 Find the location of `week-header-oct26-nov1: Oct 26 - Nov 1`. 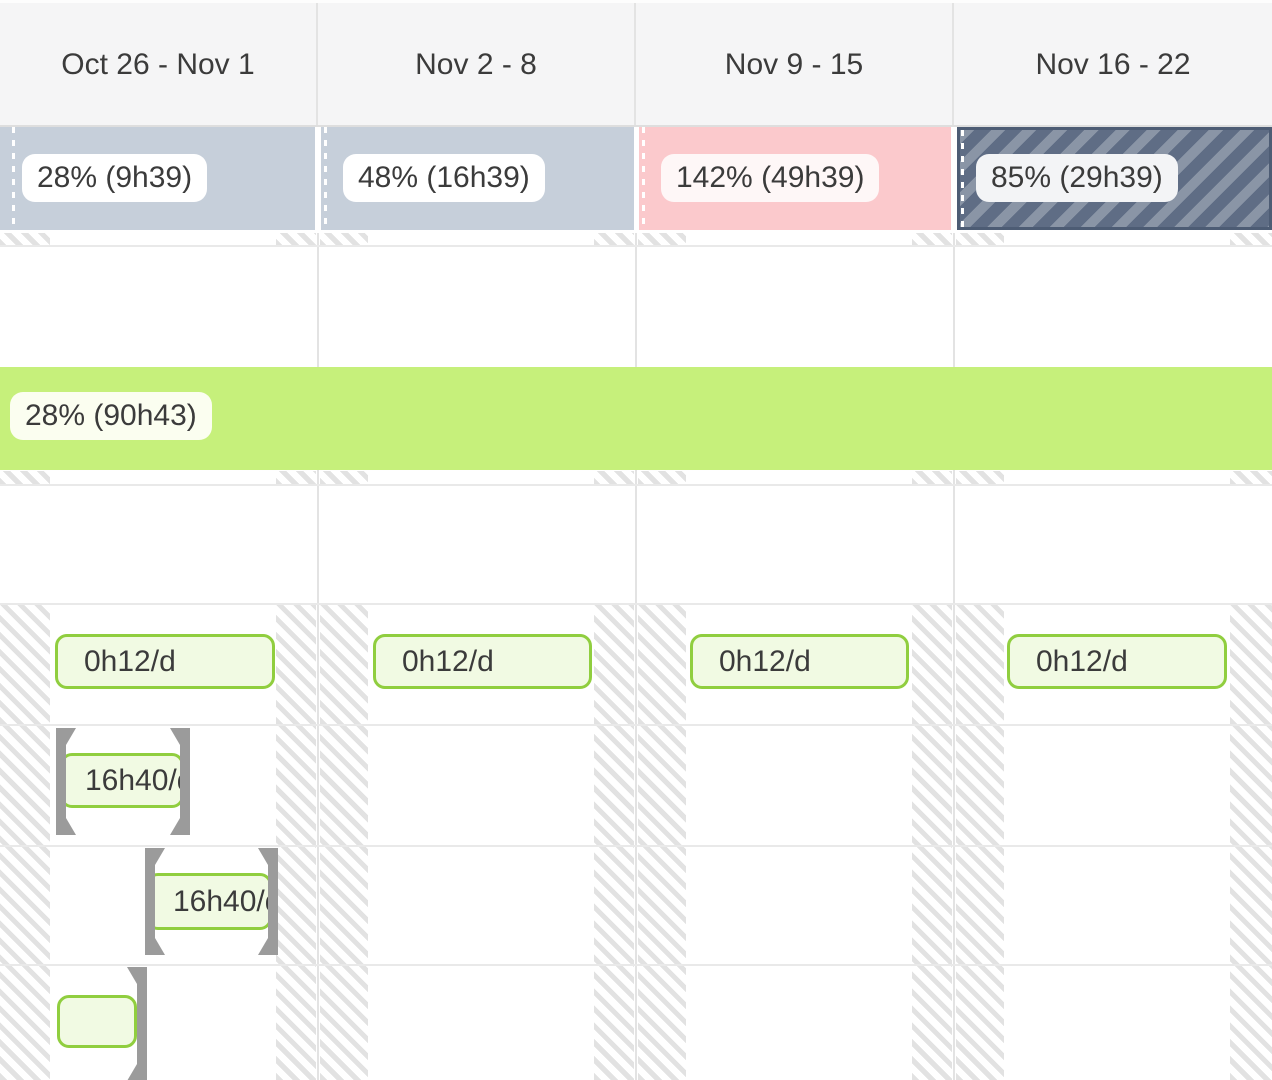

week-header-oct26-nov1: Oct 26 - Nov 1 is located at coordinates (159, 64).